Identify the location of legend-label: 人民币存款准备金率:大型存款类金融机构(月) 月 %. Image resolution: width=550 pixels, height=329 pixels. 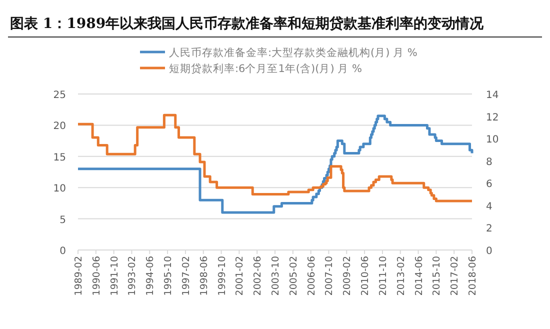
(293, 52).